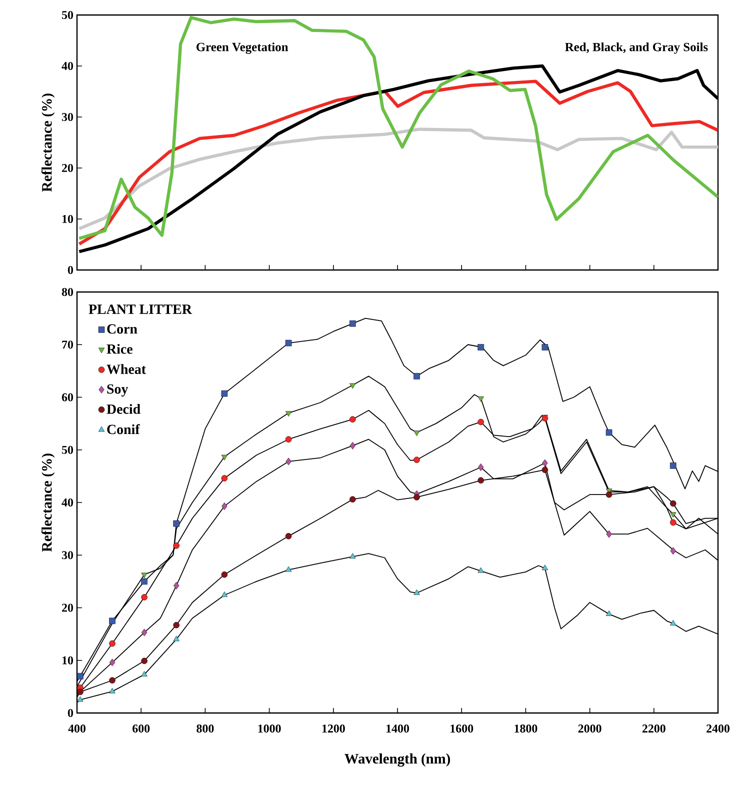  What do you see at coordinates (590, 728) in the screenshot?
I see `x-tick-label: 2000` at bounding box center [590, 728].